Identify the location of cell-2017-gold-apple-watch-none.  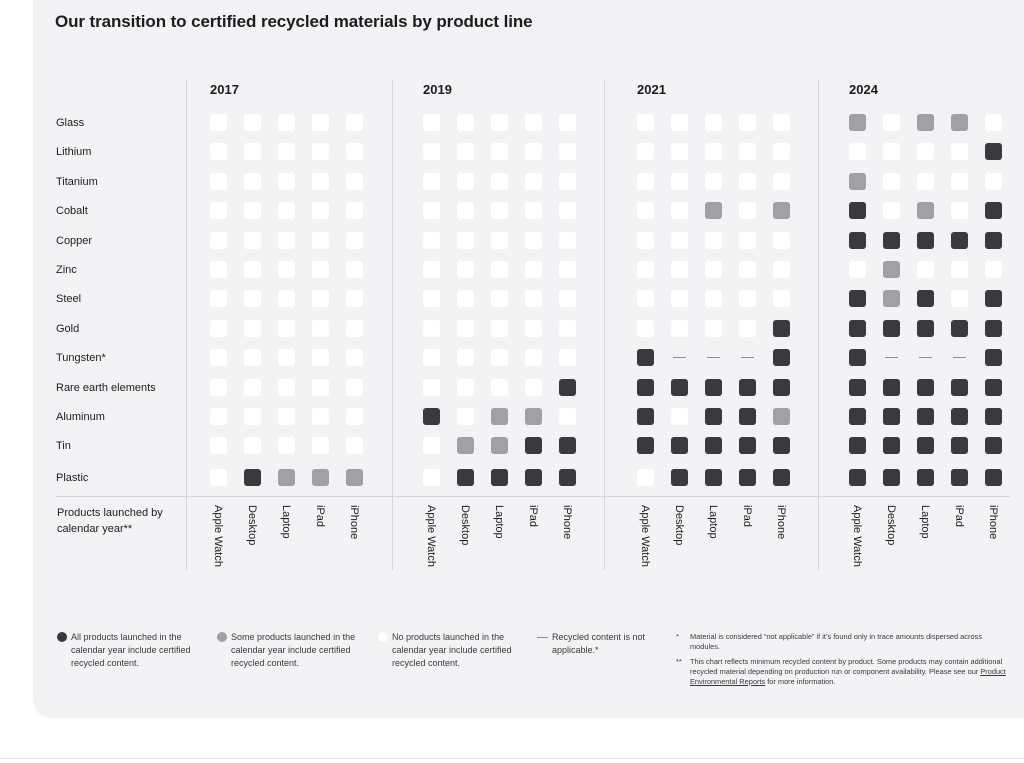
(218, 328).